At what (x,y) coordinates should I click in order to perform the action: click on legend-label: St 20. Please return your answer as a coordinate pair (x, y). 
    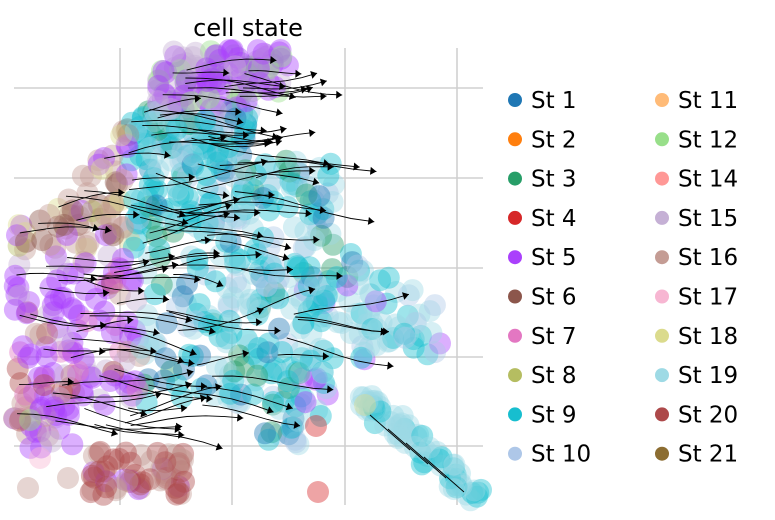
    Looking at the image, I should click on (708, 415).